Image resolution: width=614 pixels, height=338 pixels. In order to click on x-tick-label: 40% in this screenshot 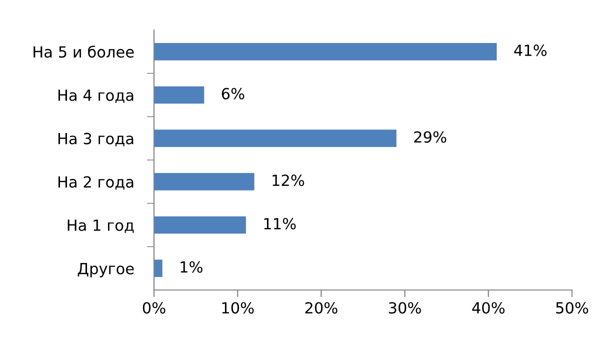, I will do `click(488, 308)`.